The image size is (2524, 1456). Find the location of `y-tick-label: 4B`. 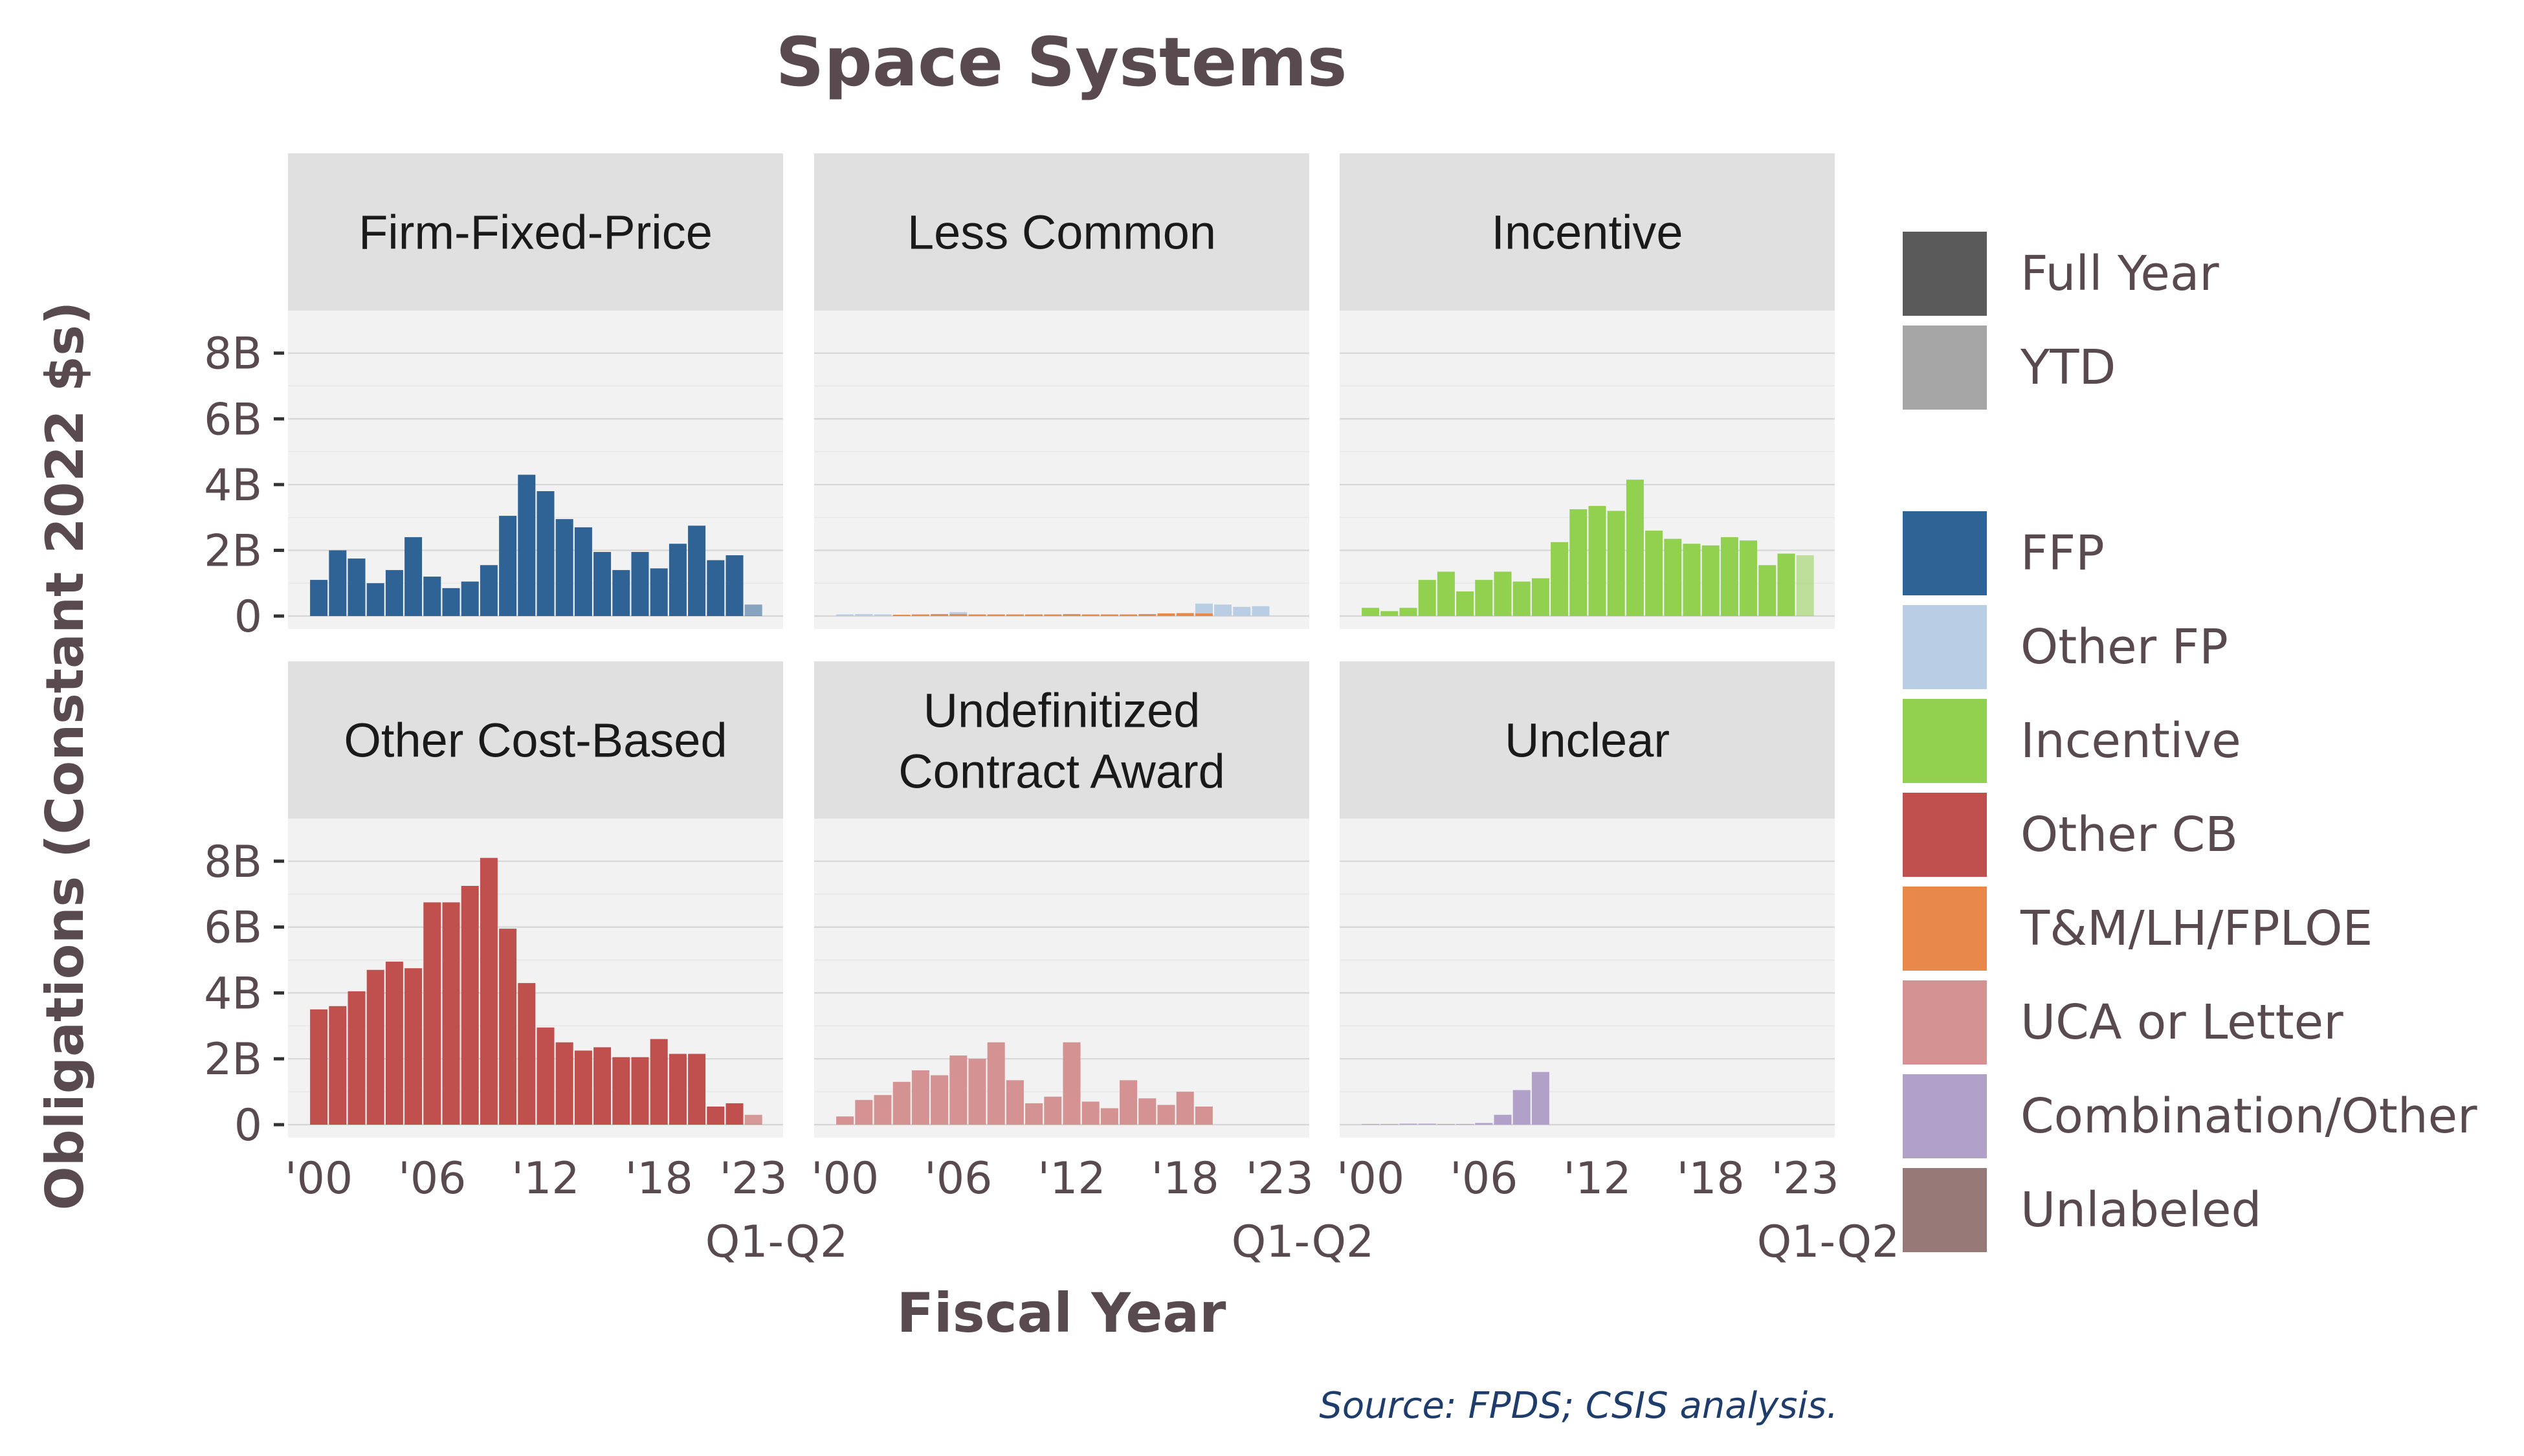

y-tick-label: 4B is located at coordinates (233, 485).